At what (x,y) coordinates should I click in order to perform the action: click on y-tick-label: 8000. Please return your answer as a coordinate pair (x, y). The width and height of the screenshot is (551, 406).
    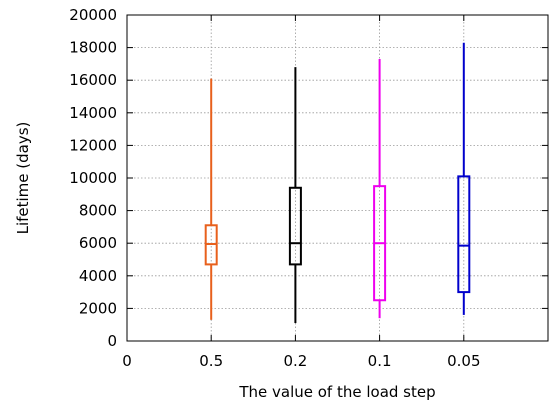
    Looking at the image, I should click on (98, 211).